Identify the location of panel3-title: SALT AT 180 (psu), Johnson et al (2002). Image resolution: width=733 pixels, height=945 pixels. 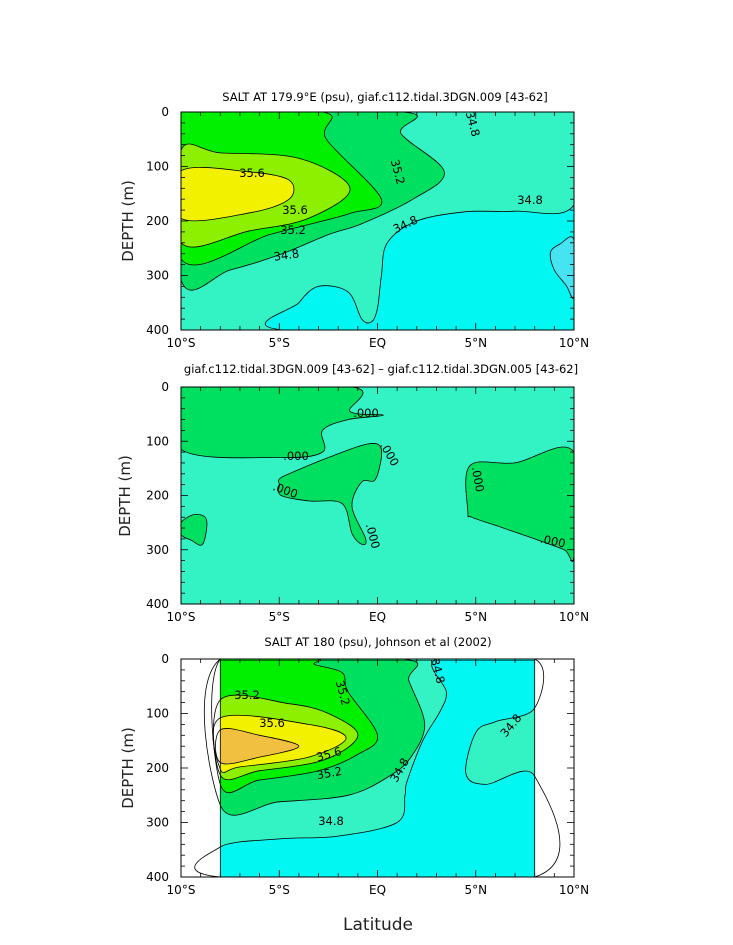
(377, 642).